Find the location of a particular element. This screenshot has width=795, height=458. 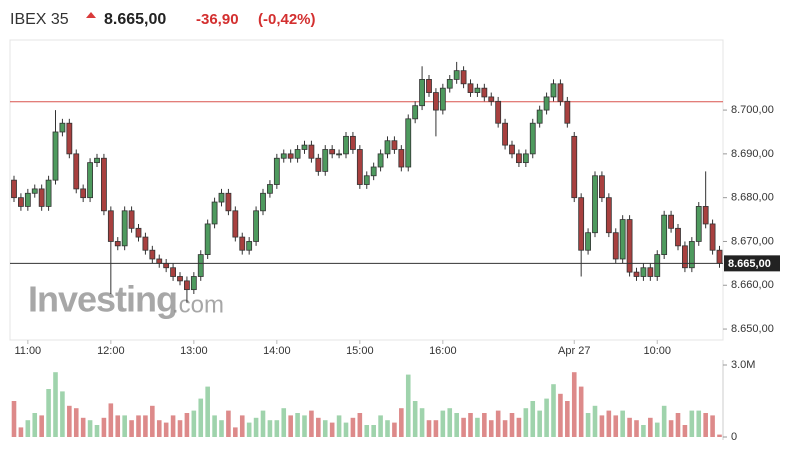

y-tick-label: 8.660,00 is located at coordinates (752, 285).